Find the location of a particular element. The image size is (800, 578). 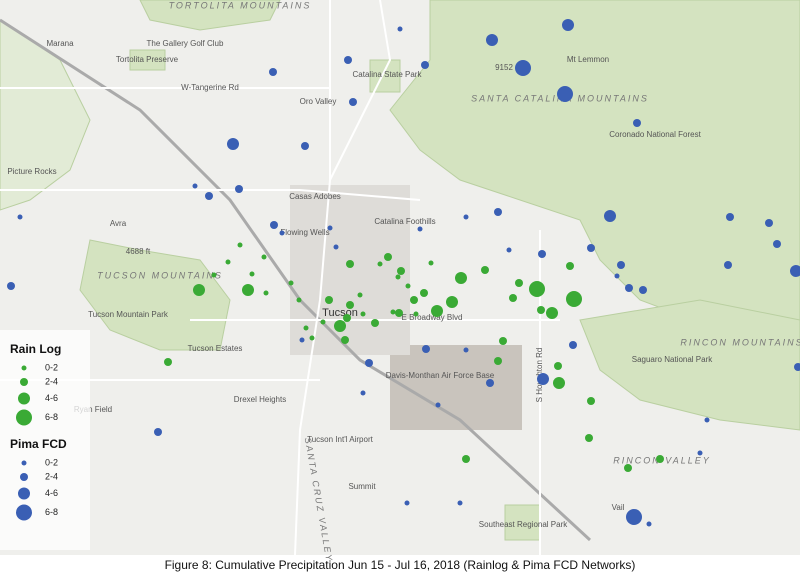

place-label: Catalina Foothills is located at coordinates (404, 221).